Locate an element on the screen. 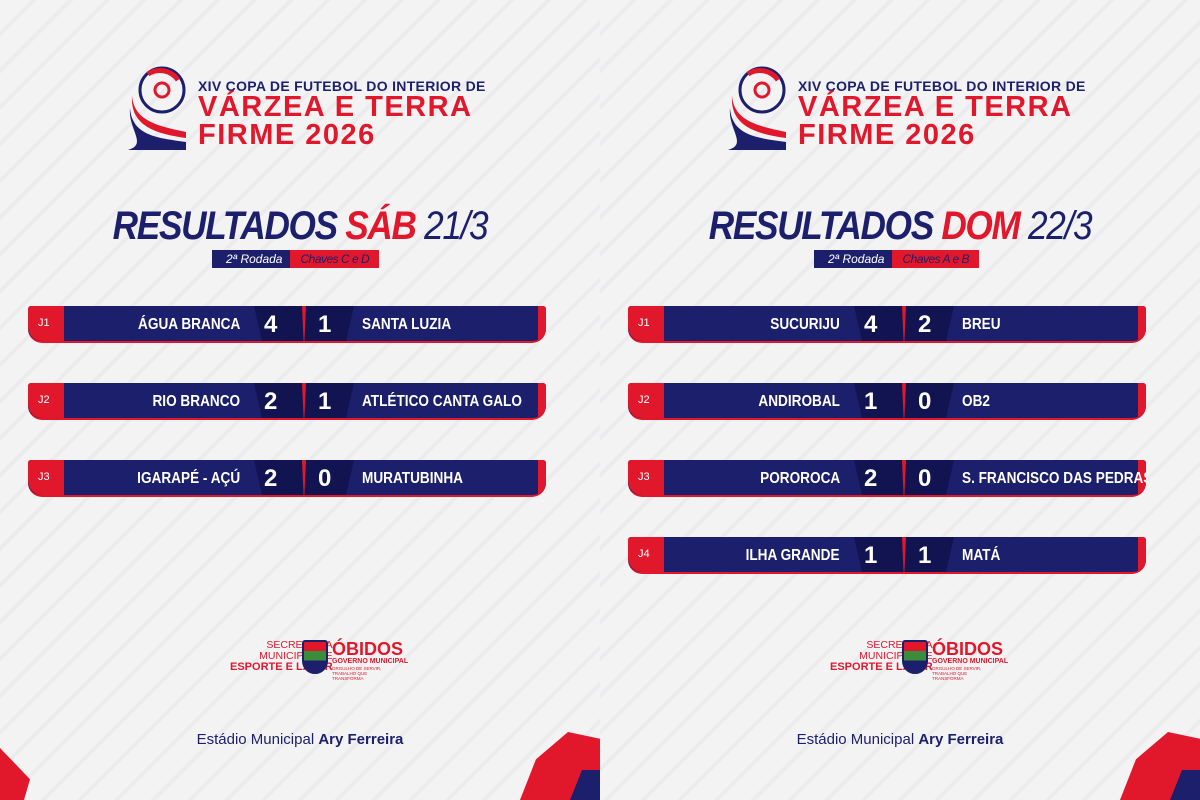 Image resolution: width=1200 pixels, height=800 pixels. title-date: 21/3 is located at coordinates (456, 226).